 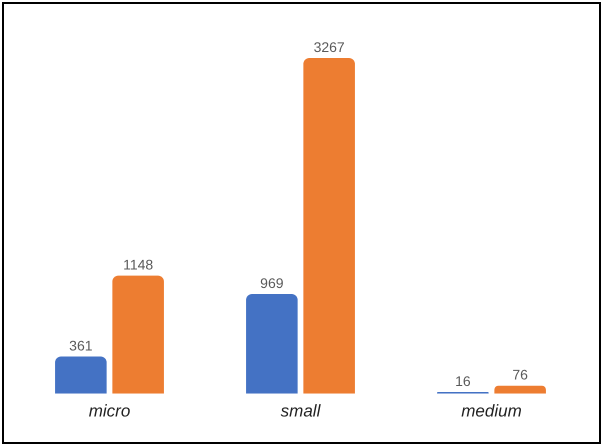 I want to click on data-label: 76, so click(x=520, y=374).